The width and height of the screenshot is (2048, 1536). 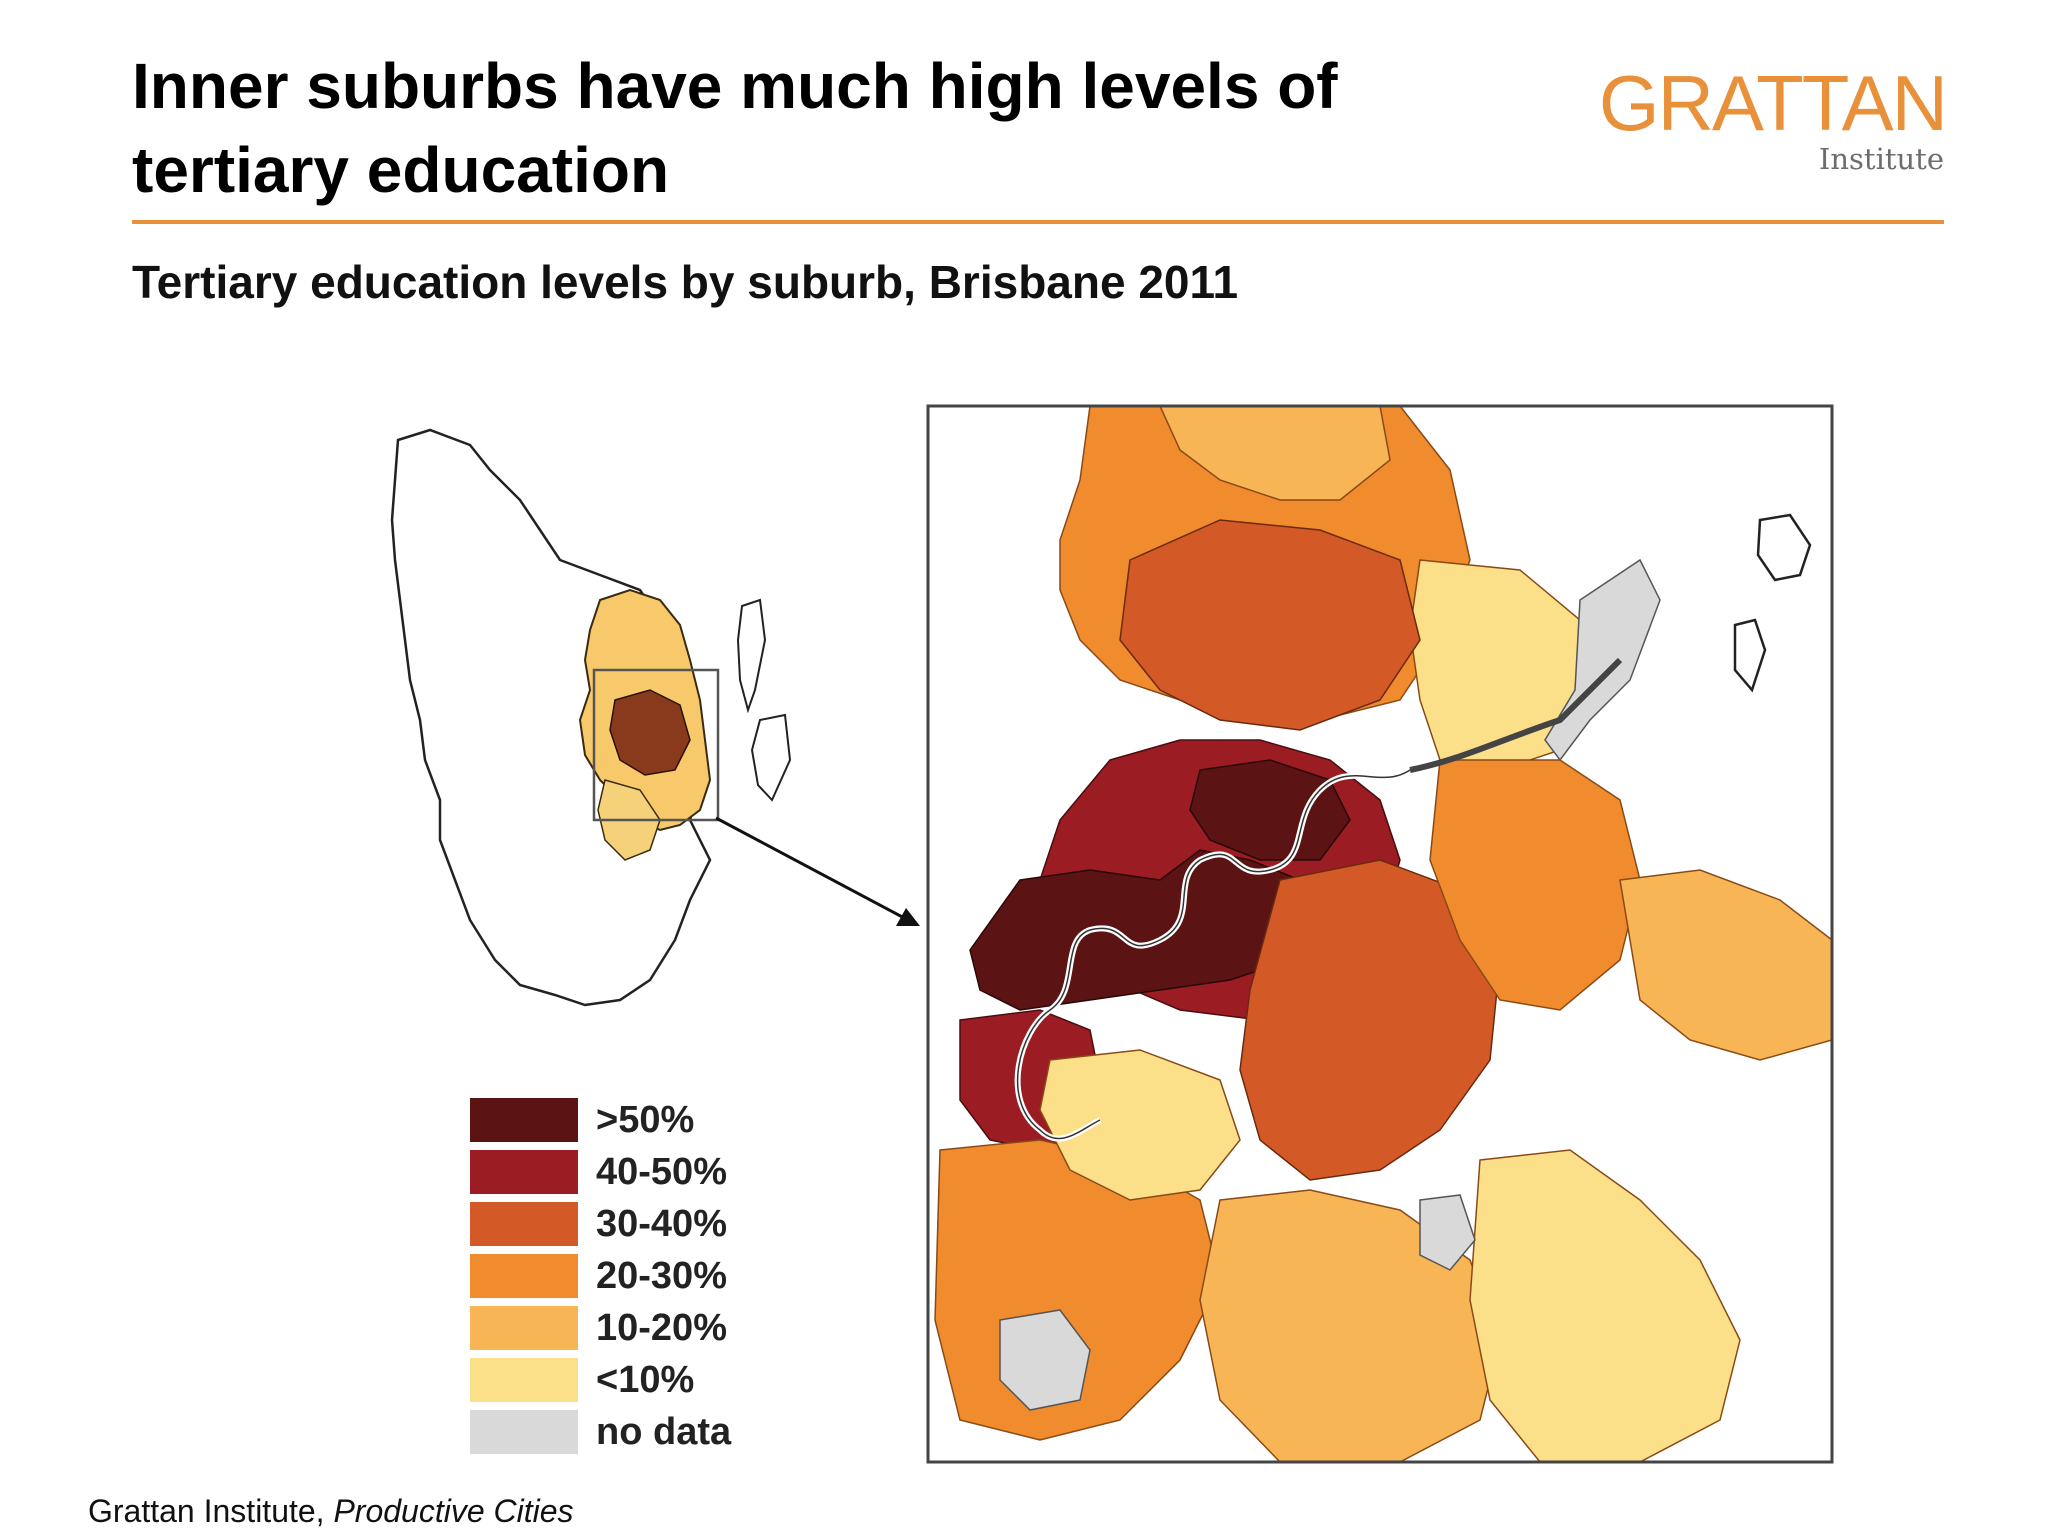 I want to click on zone-10-20-far-east, so click(x=1725, y=965).